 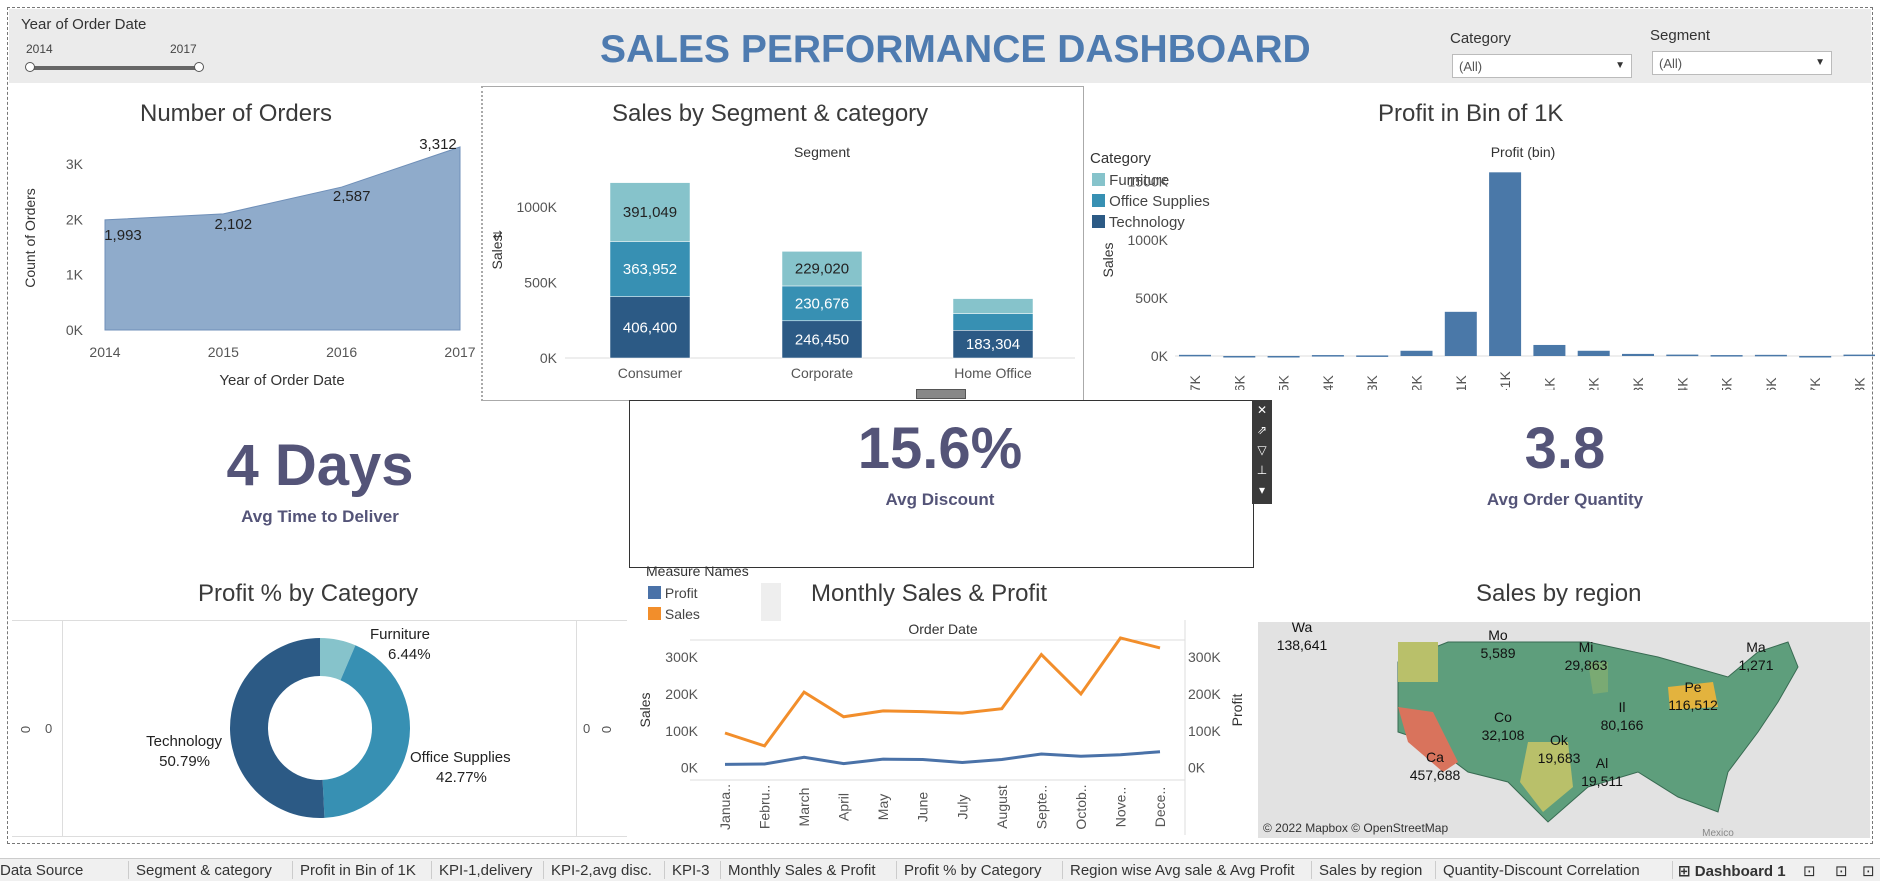 What do you see at coordinates (358, 870) in the screenshot?
I see `sheet-tab: Profit in Bin of 1K` at bounding box center [358, 870].